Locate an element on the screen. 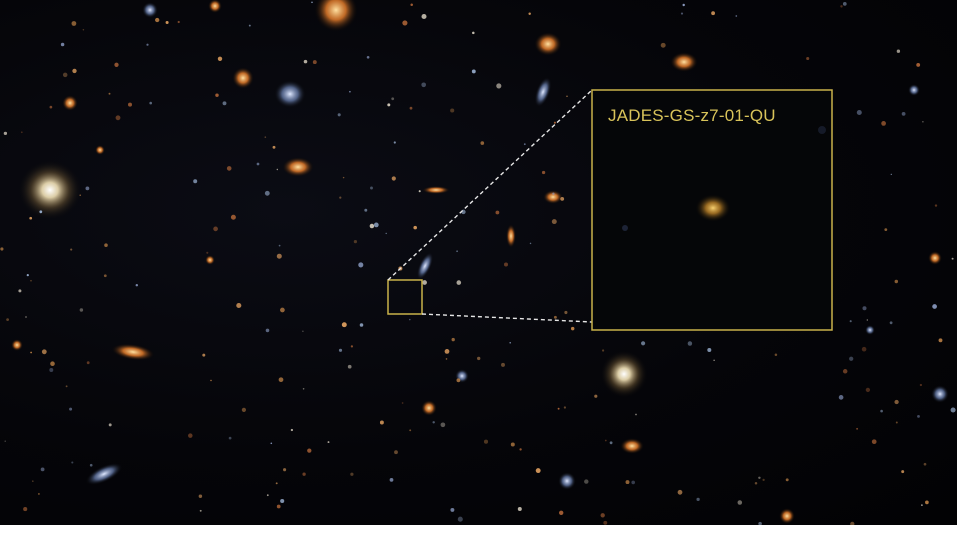  target-galaxy is located at coordinates (713, 208).